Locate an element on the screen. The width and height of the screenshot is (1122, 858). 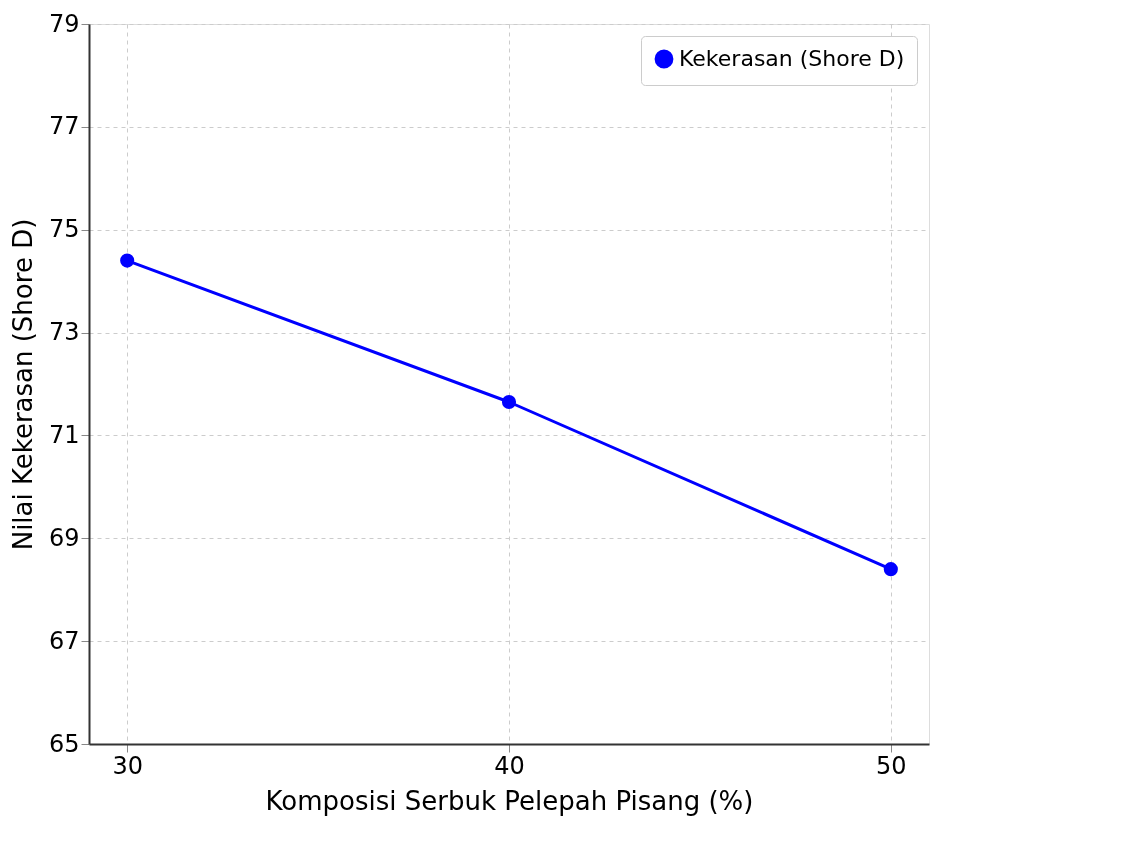
x-tick-label: 30 is located at coordinates (127, 765).